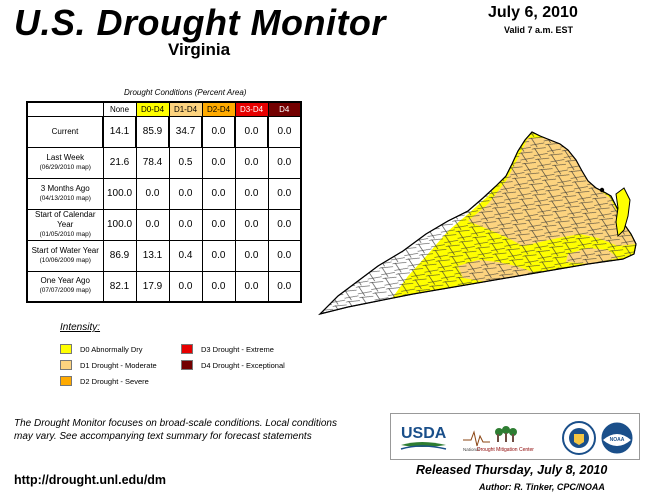 The image size is (670, 498). I want to click on legend-item-d2: D2 Drought - Severe, so click(104, 381).